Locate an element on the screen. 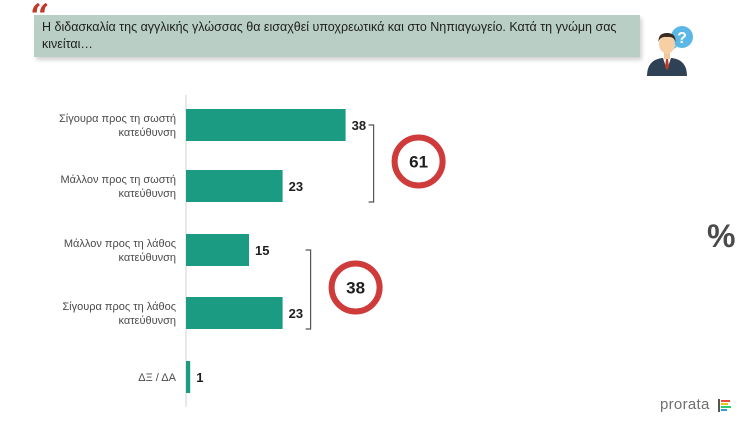 This screenshot has width=750, height=421. category-label: Μάλλον προς τη λάθος is located at coordinates (120, 244).